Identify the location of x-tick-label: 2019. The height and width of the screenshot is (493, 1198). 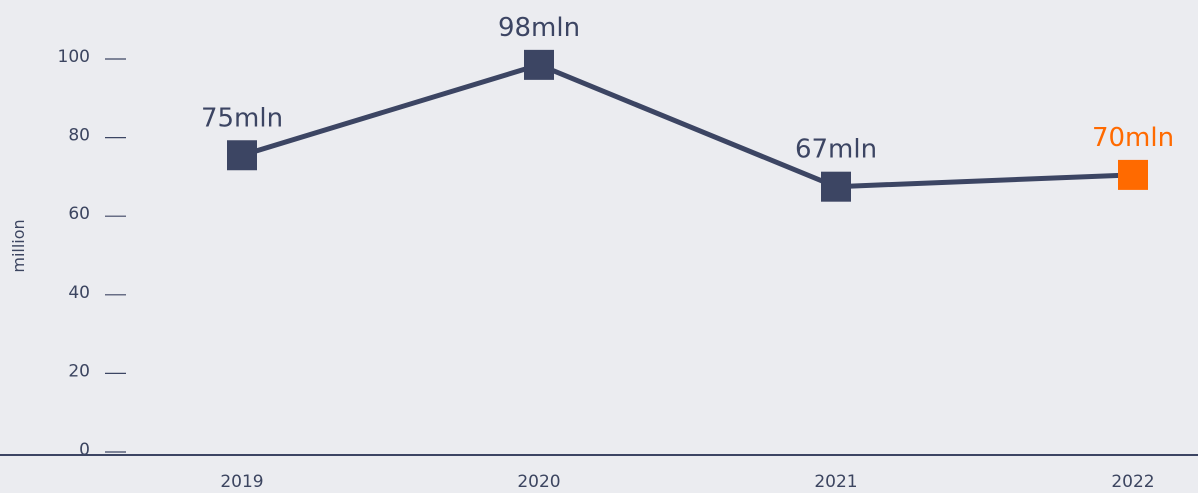
(241, 482).